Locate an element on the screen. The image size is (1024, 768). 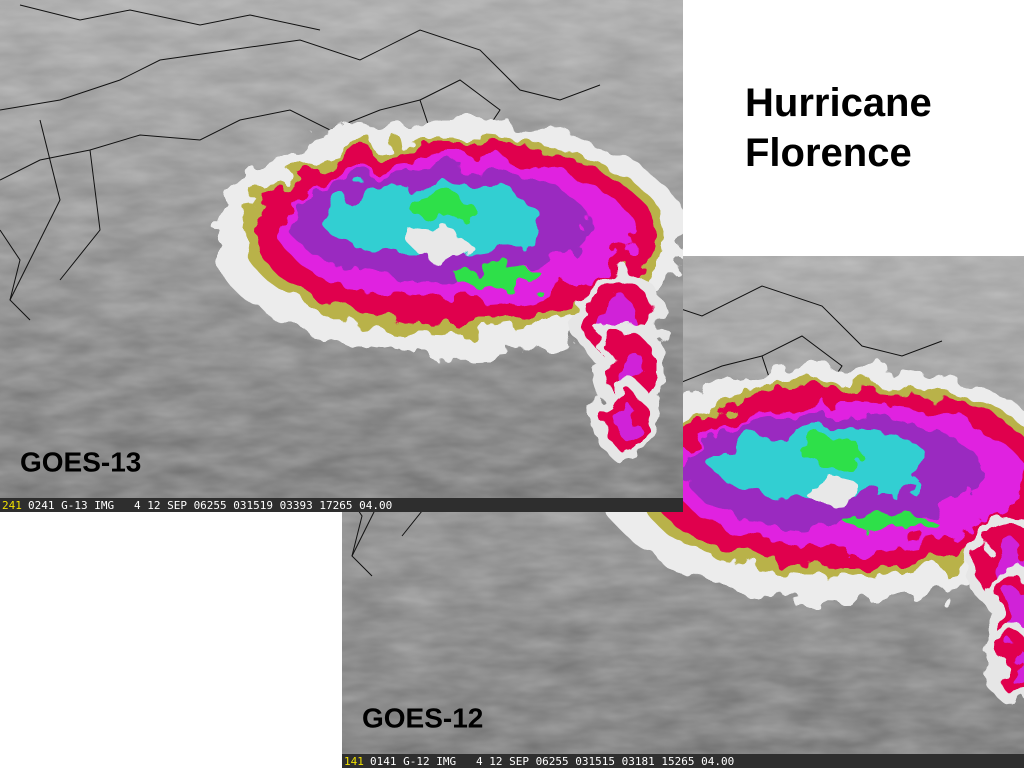
slide-title: Hurricane Florence is located at coordinates (838, 128).